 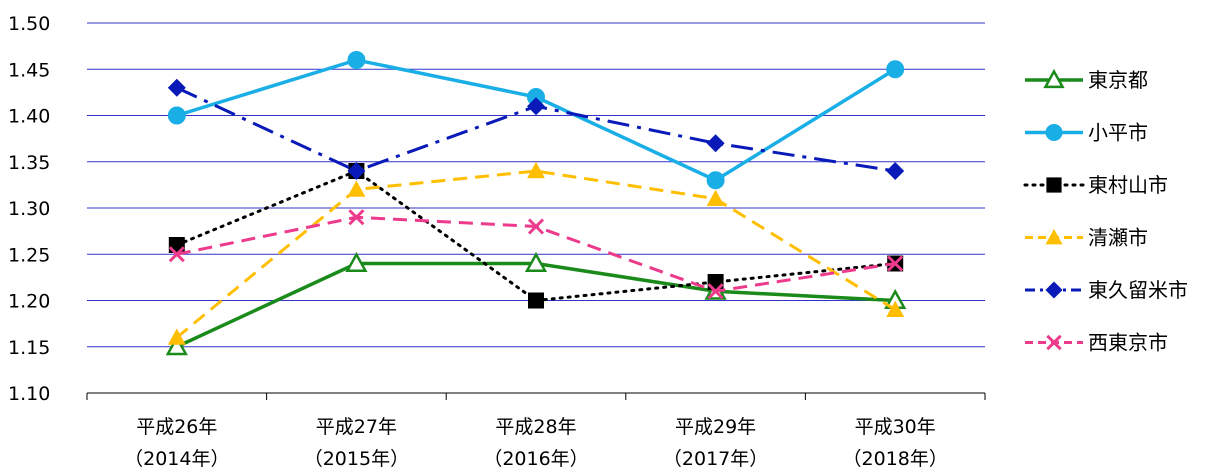 I want to click on legend-label: 清瀬市, so click(x=1118, y=238).